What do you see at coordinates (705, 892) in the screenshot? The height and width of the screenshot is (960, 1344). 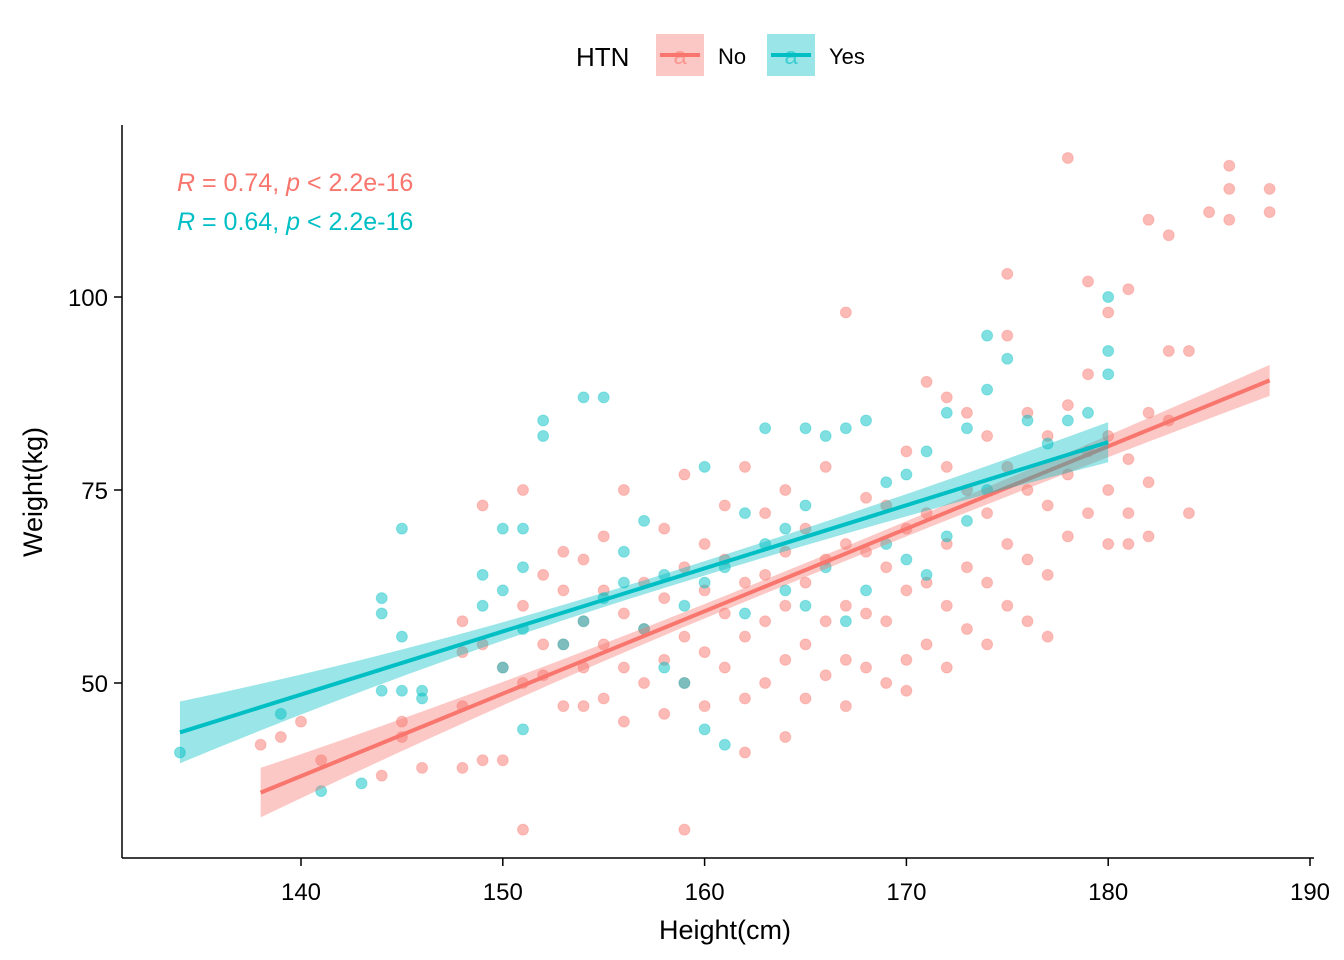 I see `x-tick-label: 160` at bounding box center [705, 892].